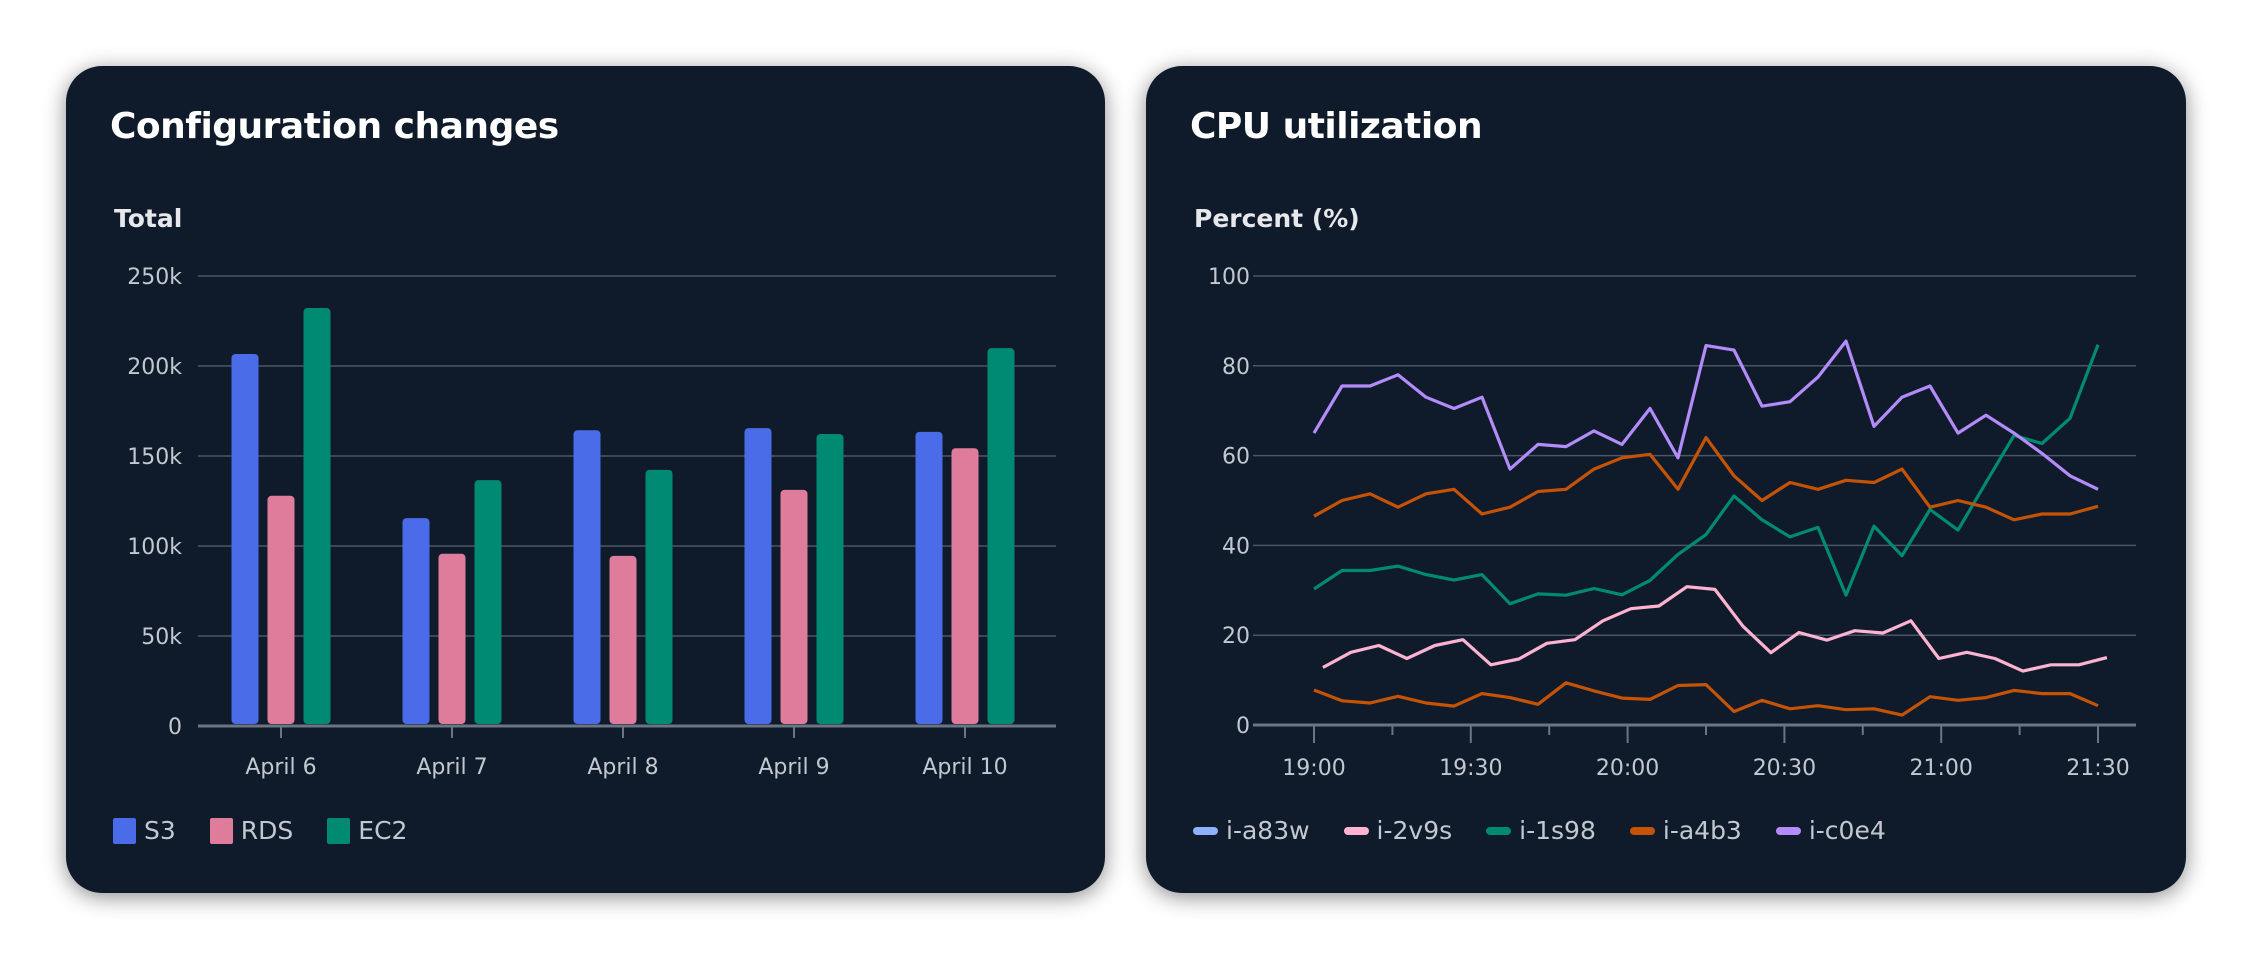 Image resolution: width=2250 pixels, height=976 pixels. Describe the element at coordinates (334, 126) in the screenshot. I see `card-title: Configuration changes` at that location.